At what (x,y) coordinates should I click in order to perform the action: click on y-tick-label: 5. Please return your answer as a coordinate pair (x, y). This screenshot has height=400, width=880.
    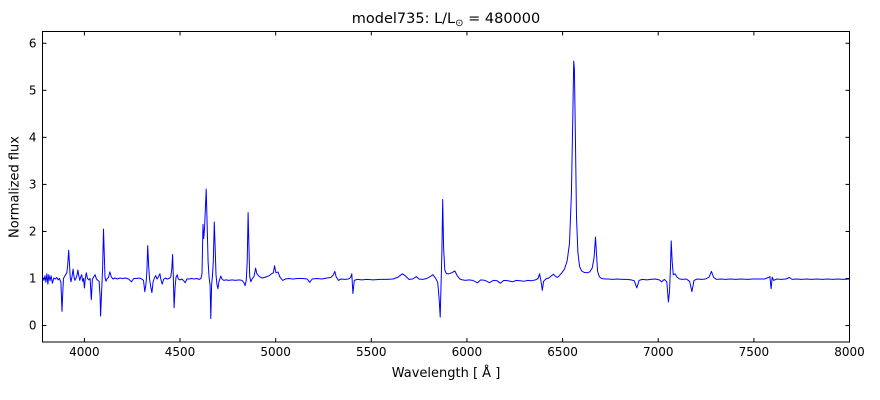
    Looking at the image, I should click on (33, 90).